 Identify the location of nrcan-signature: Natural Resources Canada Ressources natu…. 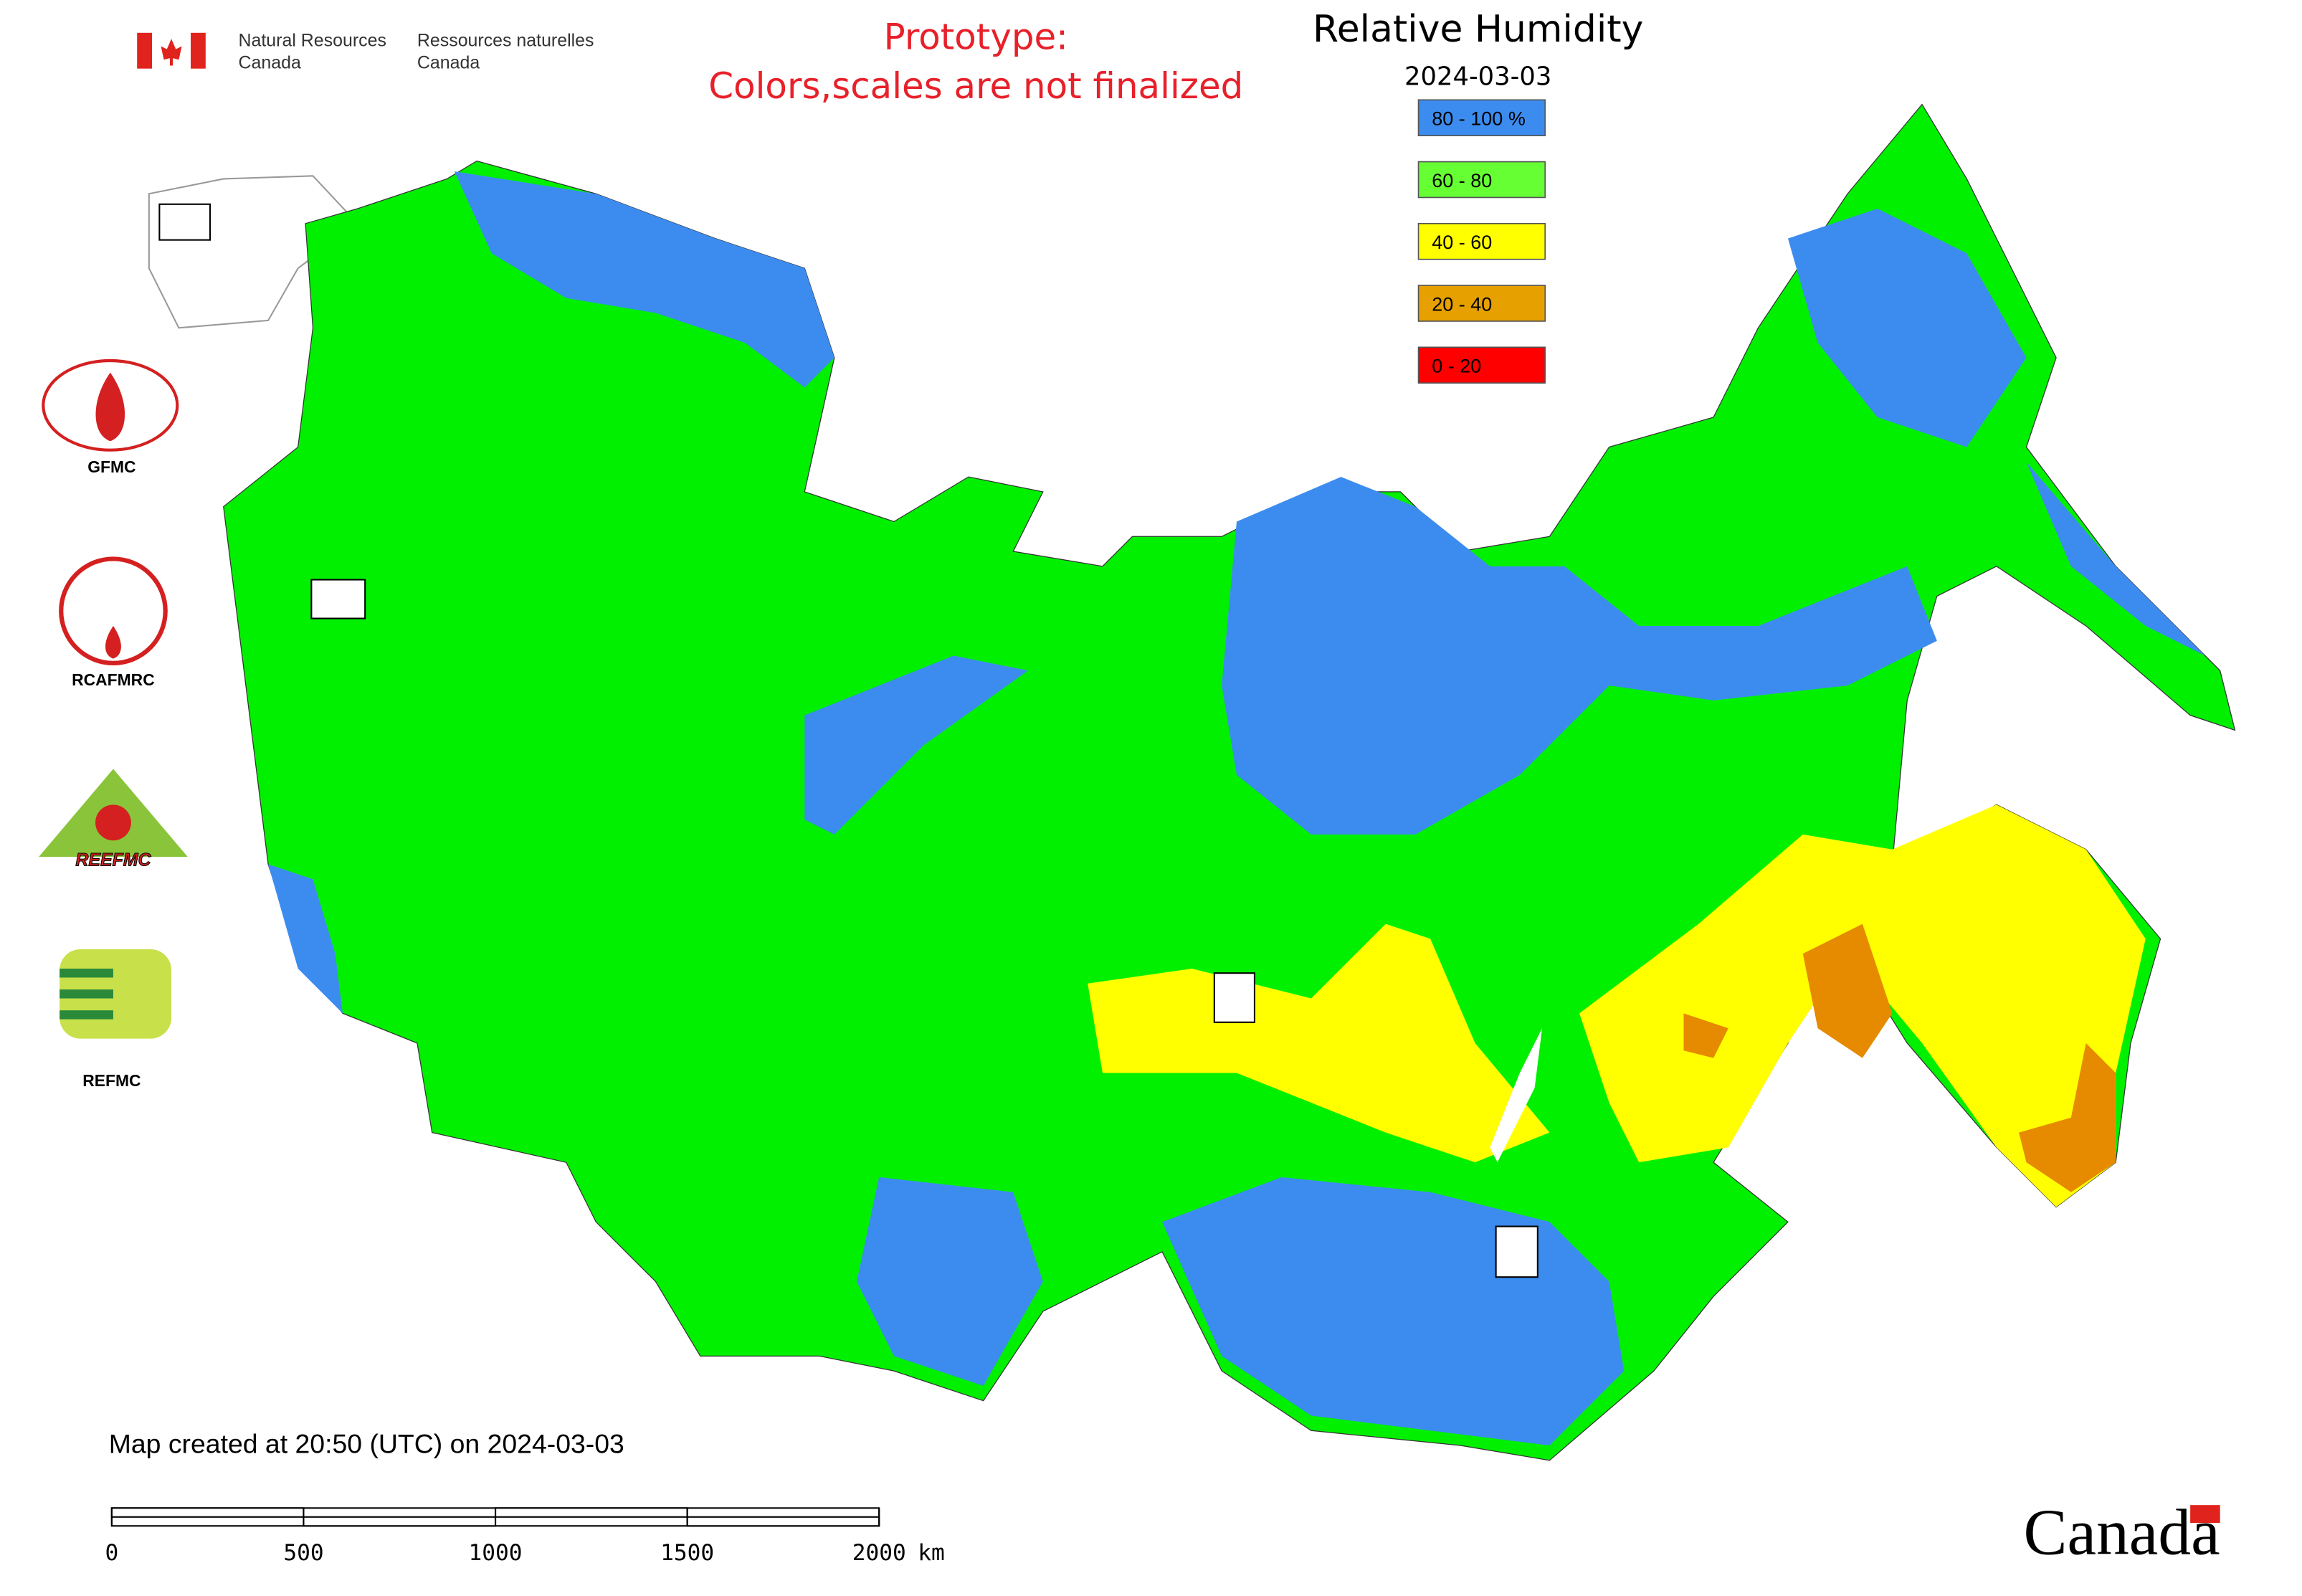
(365, 51).